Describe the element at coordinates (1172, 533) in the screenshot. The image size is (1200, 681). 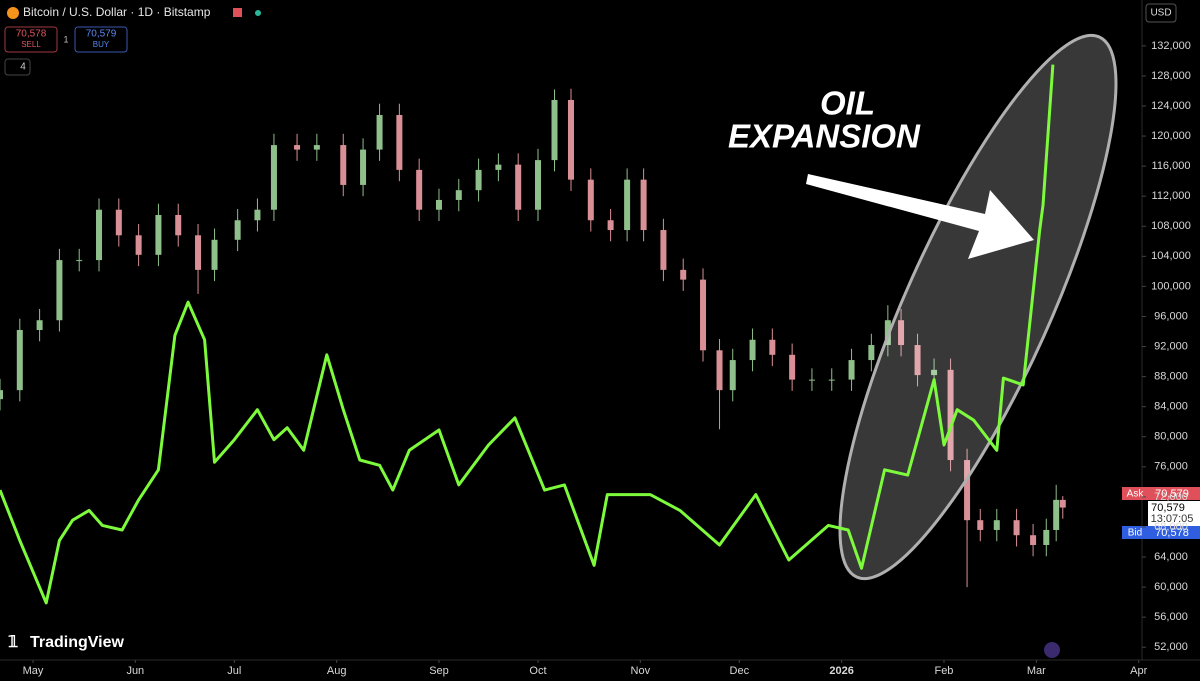
I see `bid-price: 70,578` at that location.